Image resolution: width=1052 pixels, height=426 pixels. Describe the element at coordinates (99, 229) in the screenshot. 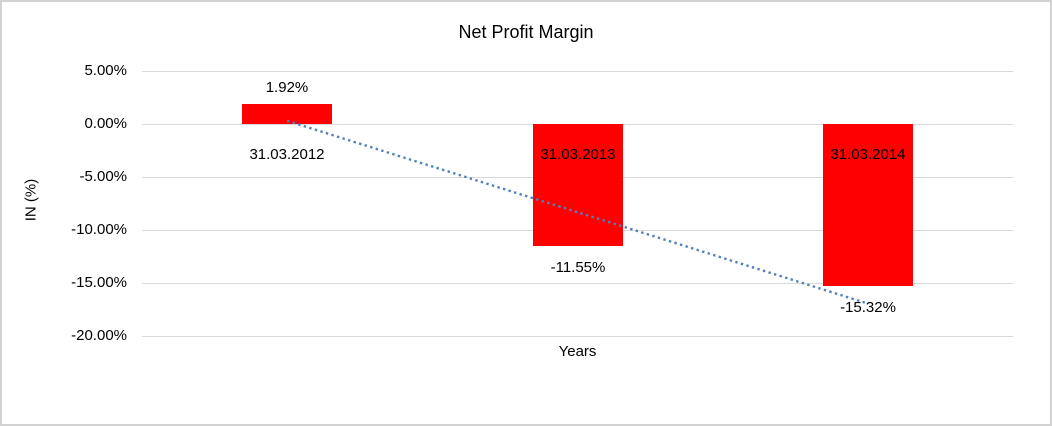

I see `y-tick-label: -10.00%` at that location.